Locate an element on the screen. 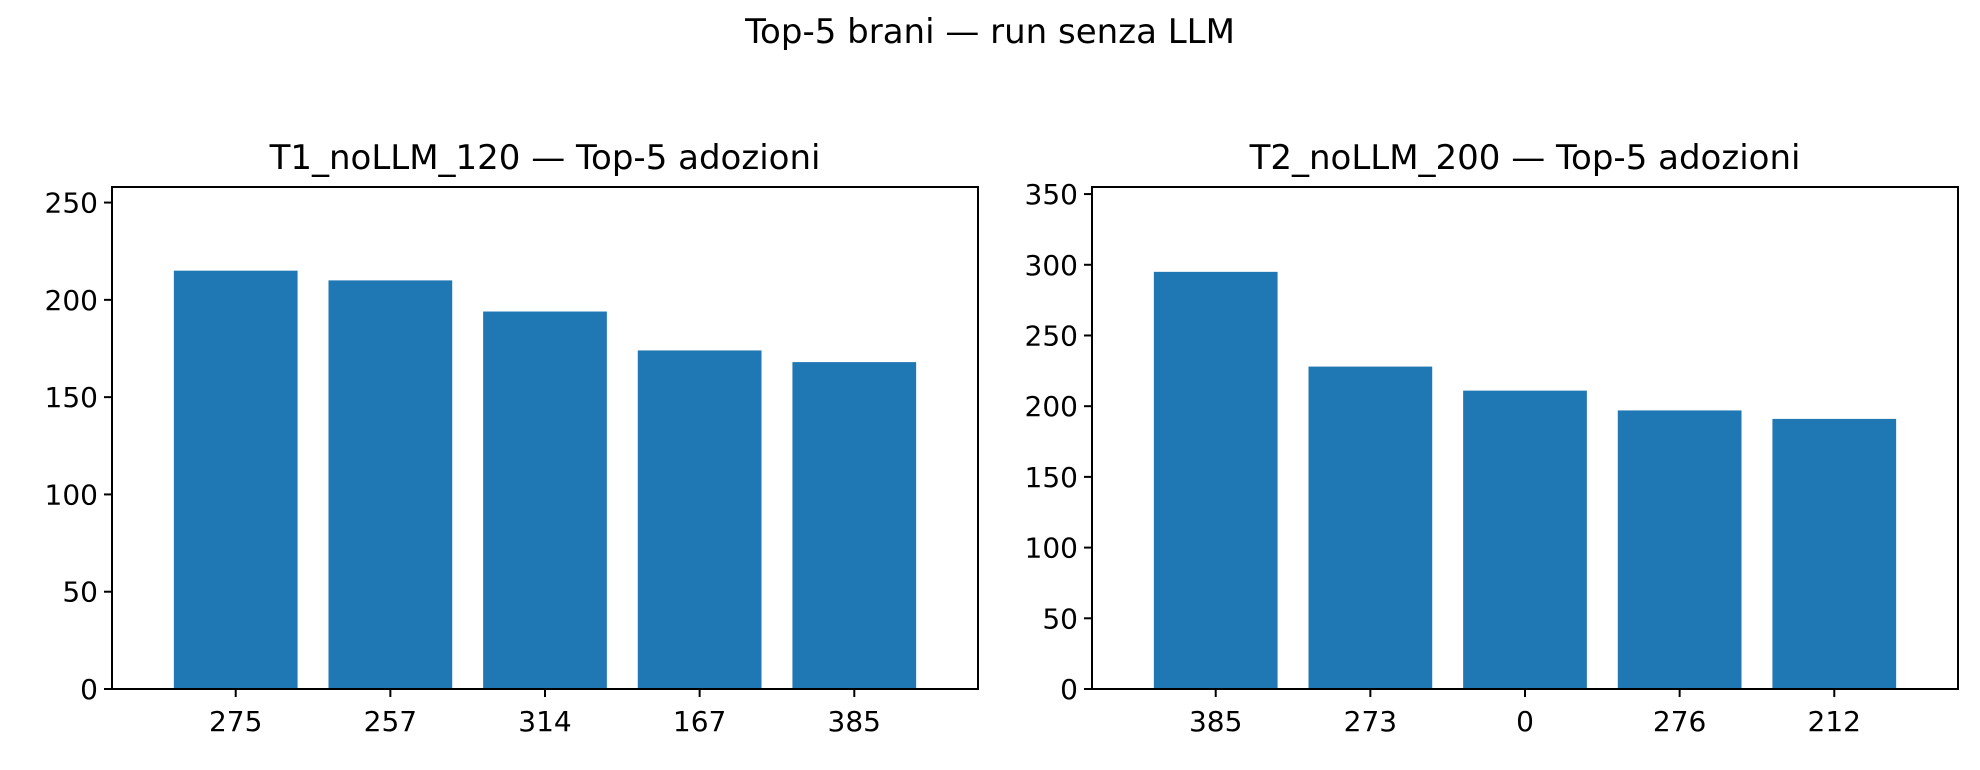  x-tick-label: 276 is located at coordinates (1679, 721).